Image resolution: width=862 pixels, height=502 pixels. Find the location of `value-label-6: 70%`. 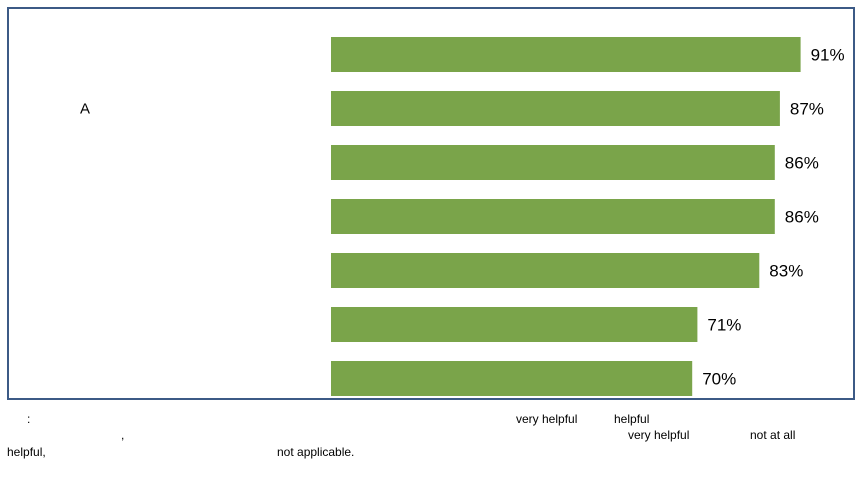

value-label-6: 70% is located at coordinates (719, 379).